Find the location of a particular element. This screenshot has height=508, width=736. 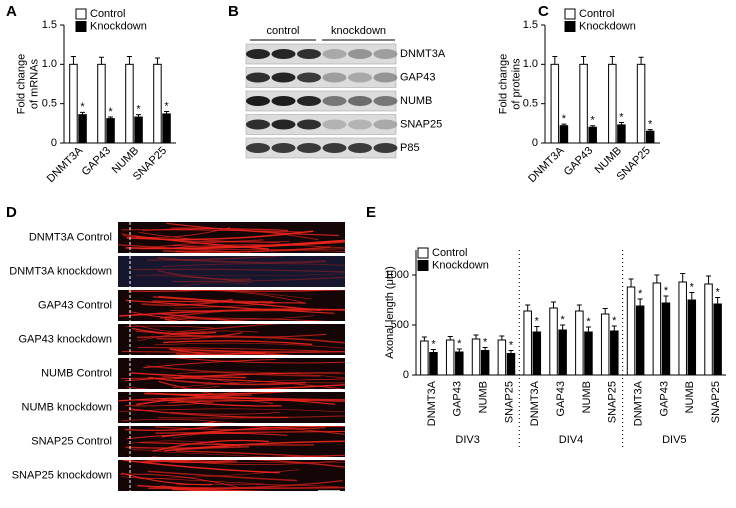

image-label: SNAP25 knockdown is located at coordinates (62, 475).